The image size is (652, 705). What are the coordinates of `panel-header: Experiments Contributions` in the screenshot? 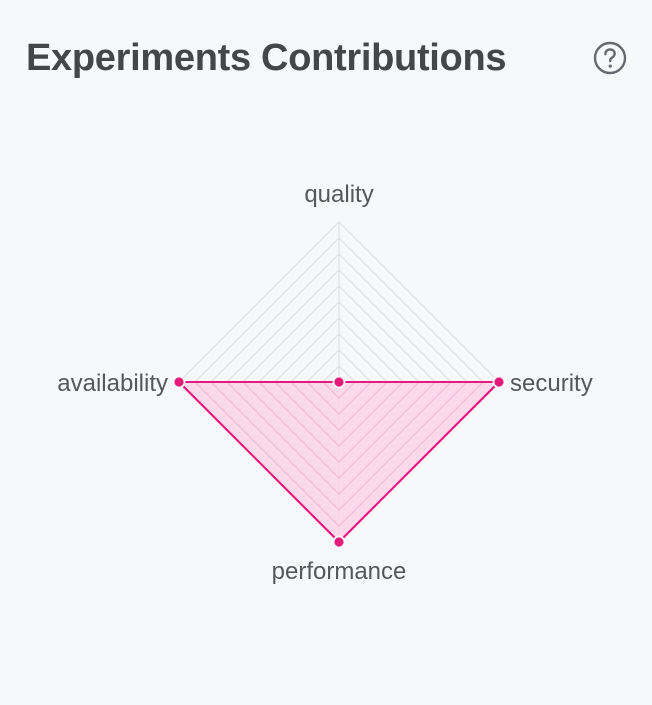 It's located at (326, 58).